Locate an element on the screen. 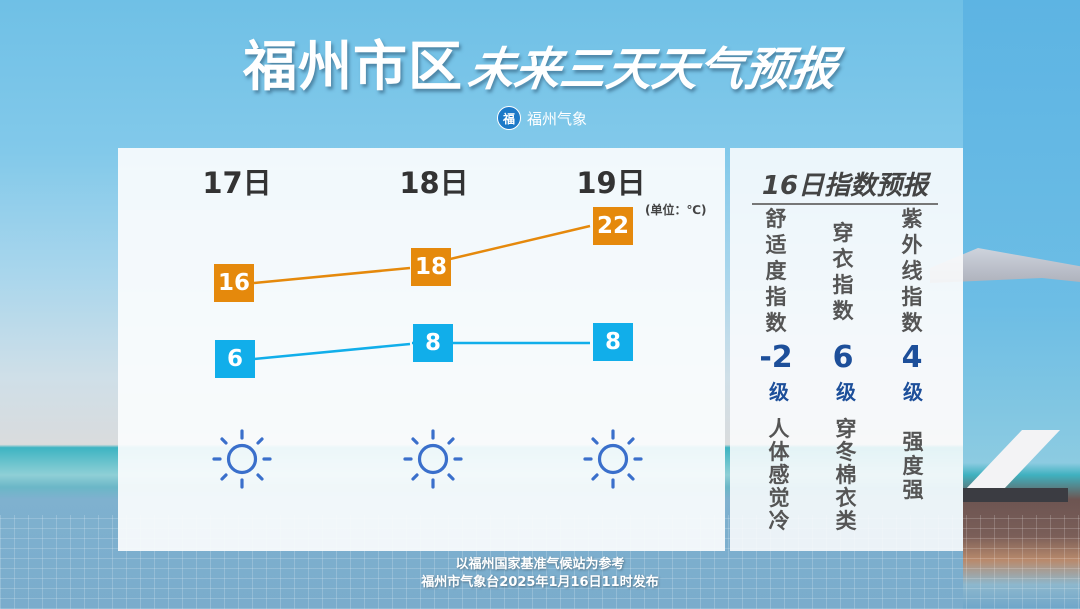 The image size is (1080, 609). brand: 福 福州气象 is located at coordinates (542, 118).